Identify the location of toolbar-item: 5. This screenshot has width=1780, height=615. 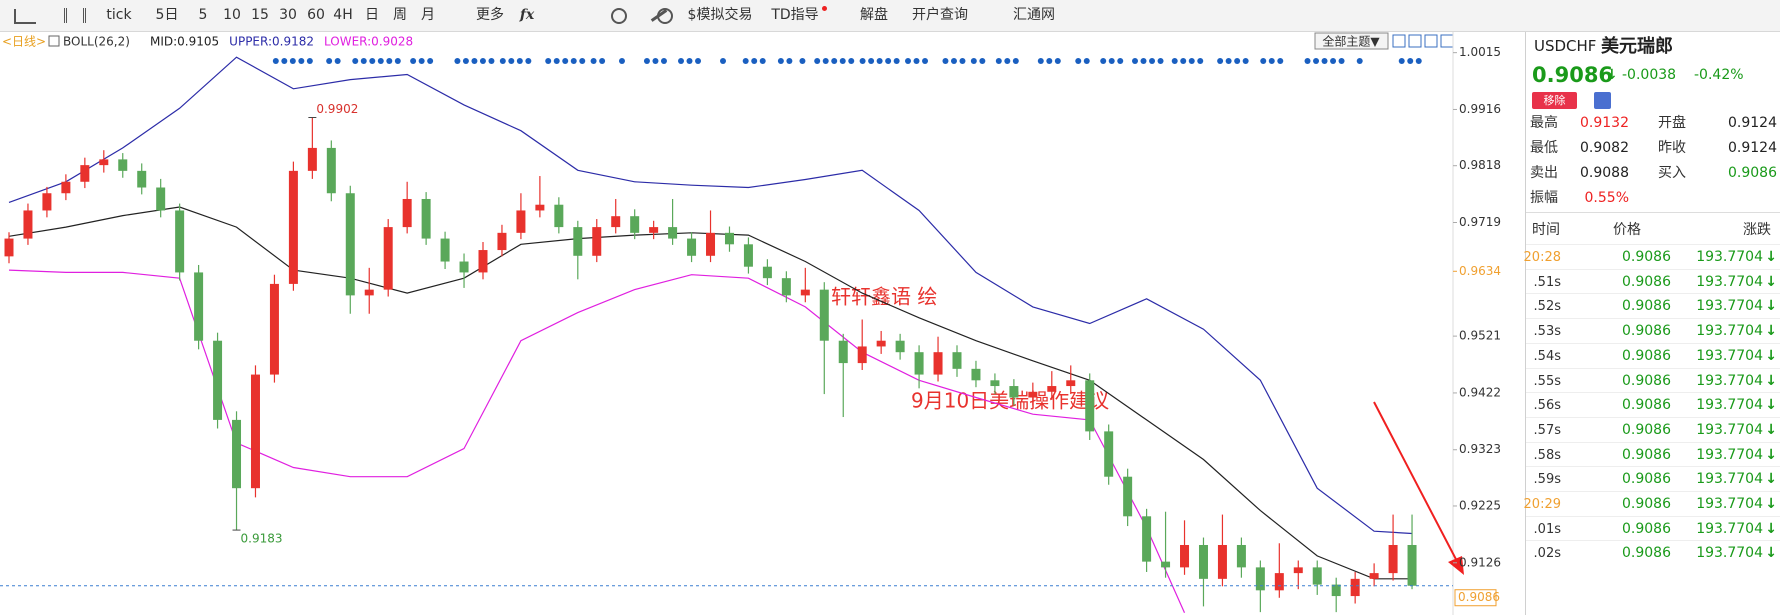
(203, 15).